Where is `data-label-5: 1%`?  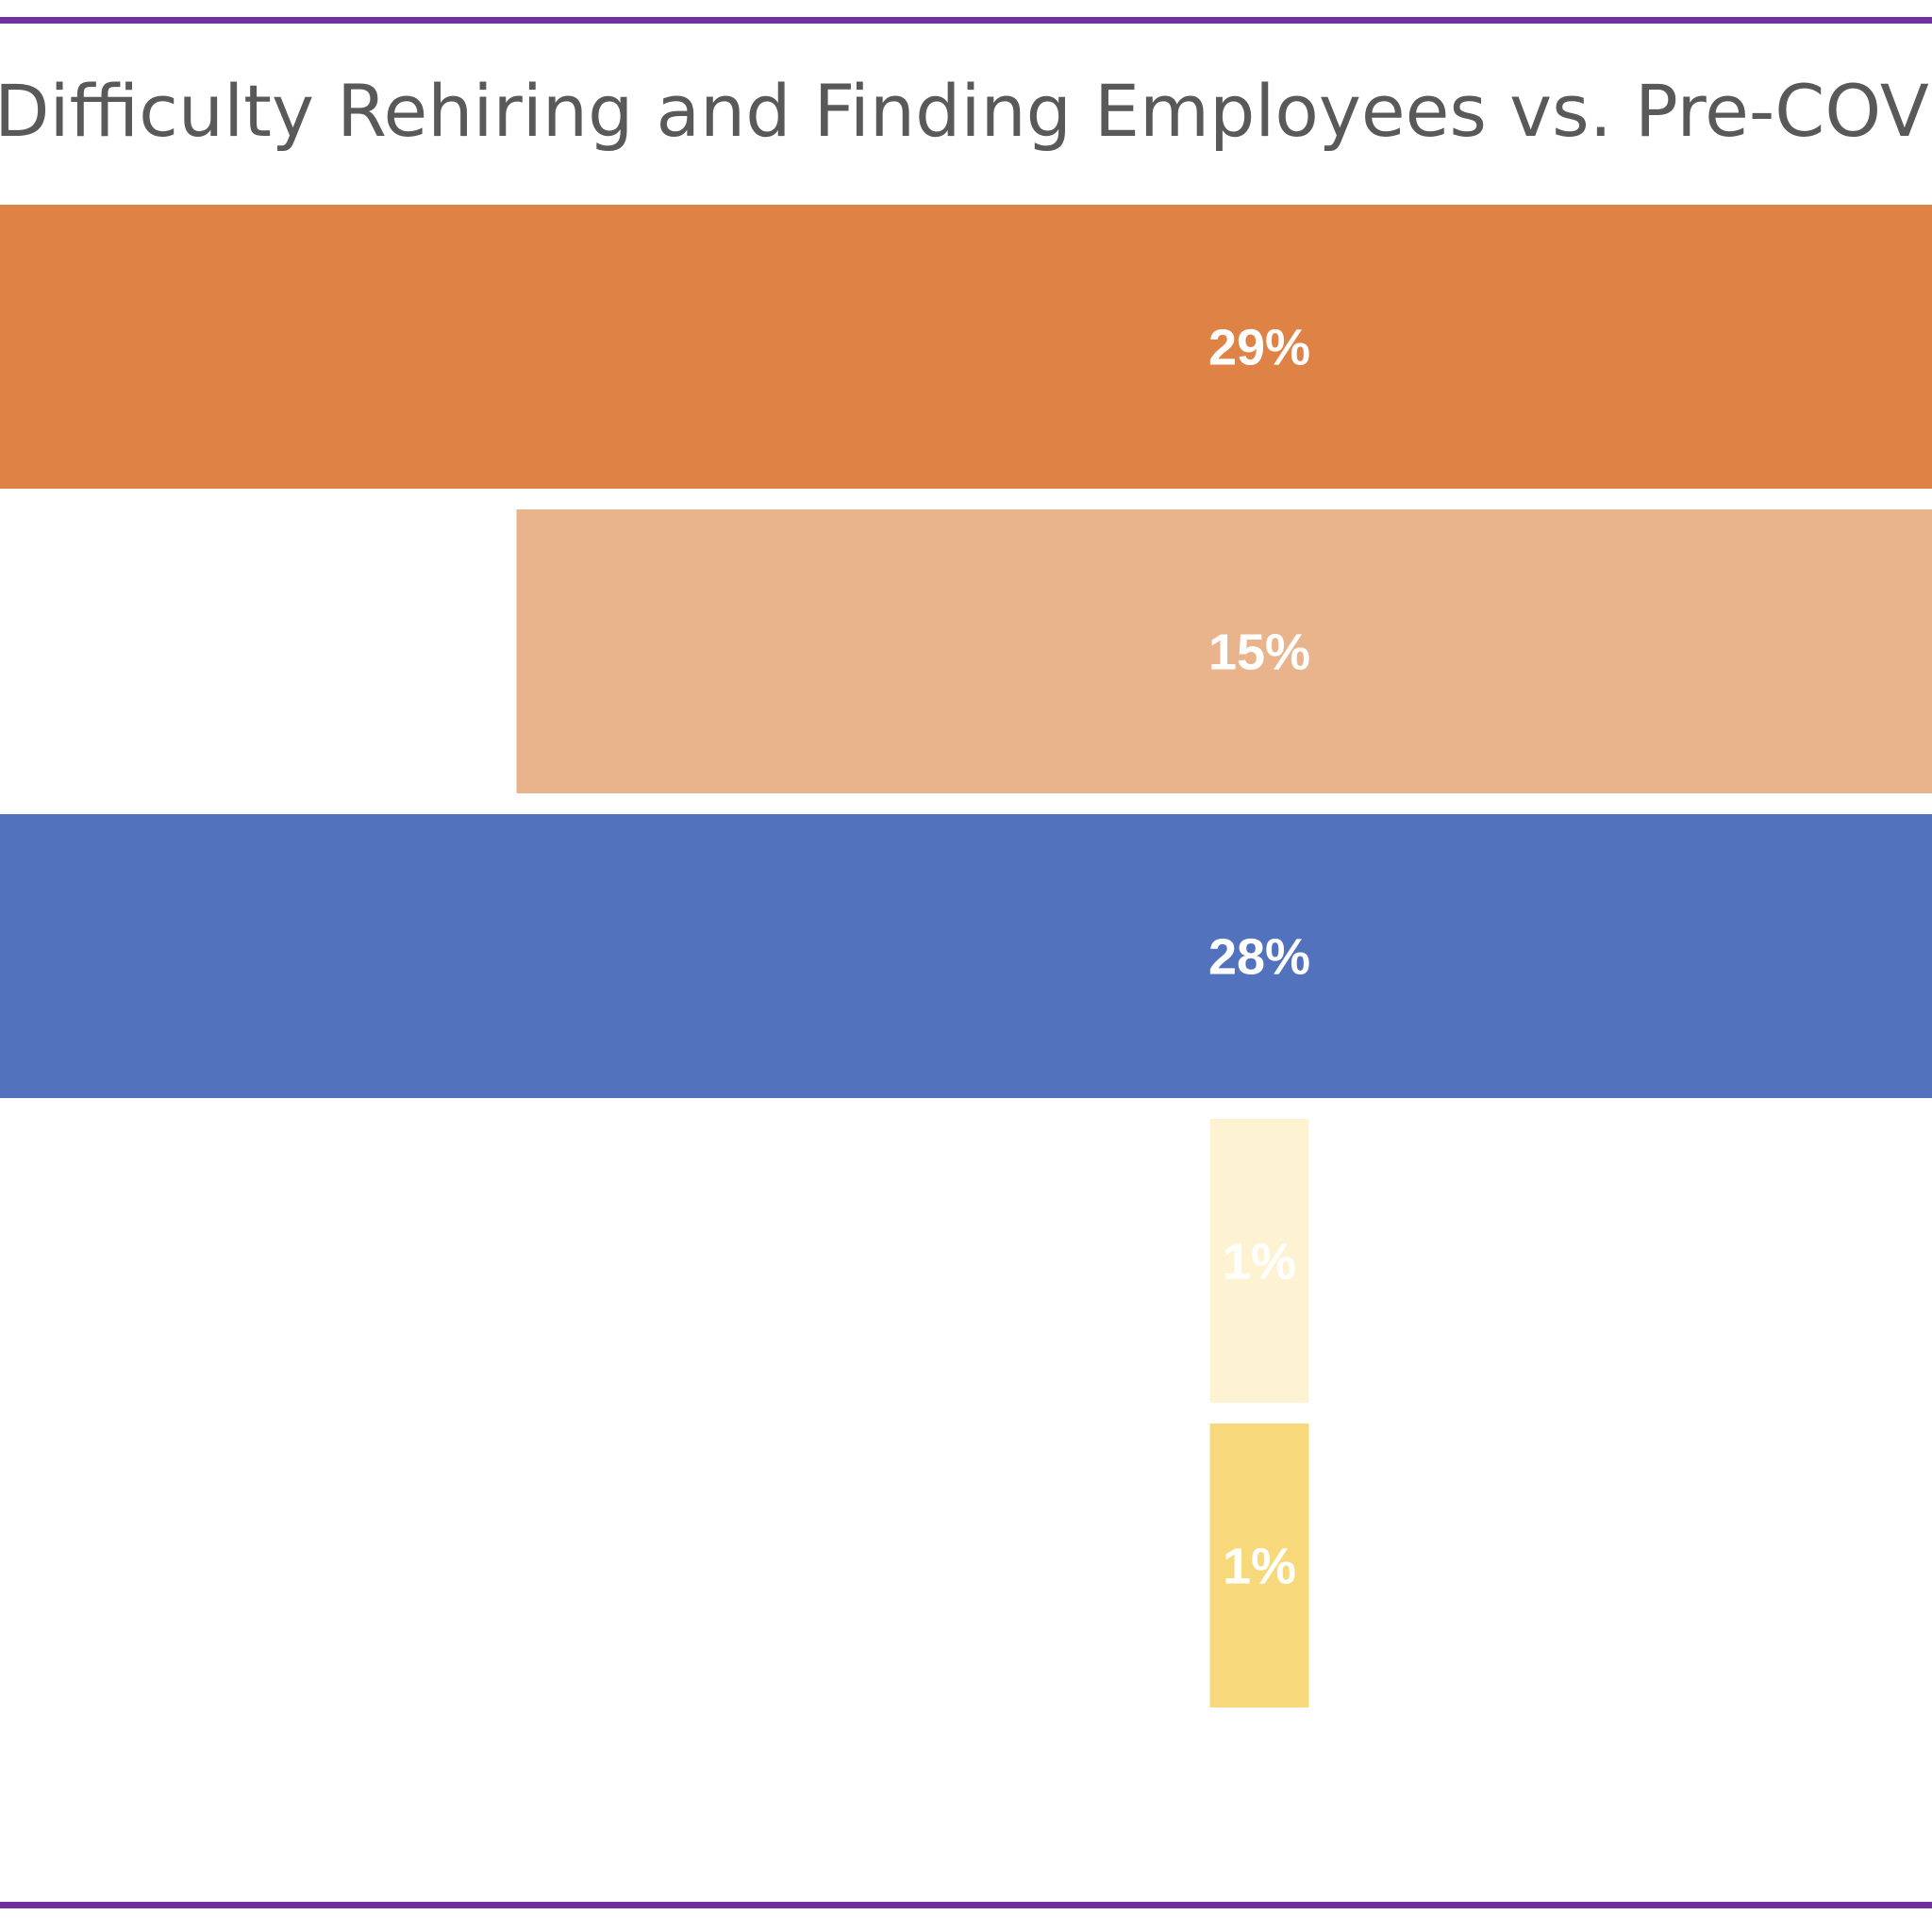 data-label-5: 1% is located at coordinates (1260, 1567).